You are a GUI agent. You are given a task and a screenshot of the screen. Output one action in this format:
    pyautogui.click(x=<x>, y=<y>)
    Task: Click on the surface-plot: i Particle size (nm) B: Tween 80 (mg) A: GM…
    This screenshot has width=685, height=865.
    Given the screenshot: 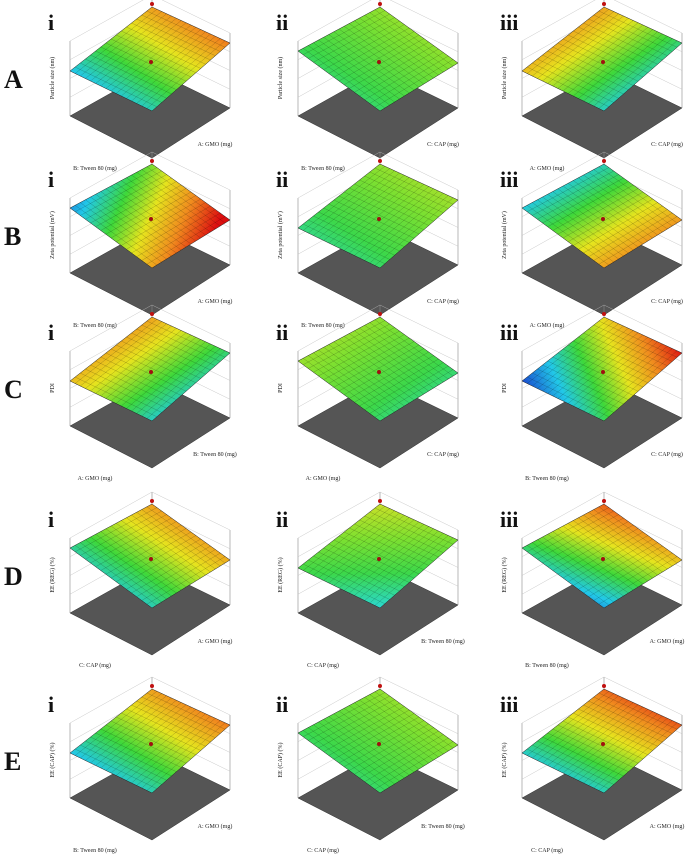 What is the action you would take?
    pyautogui.click(x=140, y=86)
    